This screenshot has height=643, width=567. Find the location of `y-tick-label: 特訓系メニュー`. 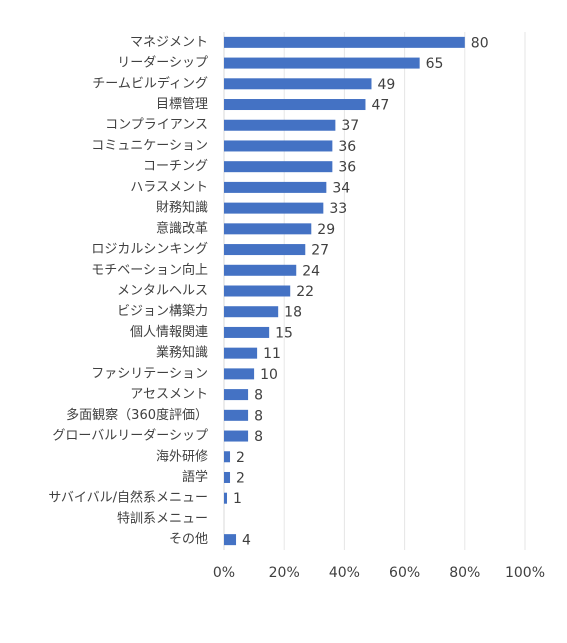

y-tick-label: 特訓系メニュー is located at coordinates (162, 518).